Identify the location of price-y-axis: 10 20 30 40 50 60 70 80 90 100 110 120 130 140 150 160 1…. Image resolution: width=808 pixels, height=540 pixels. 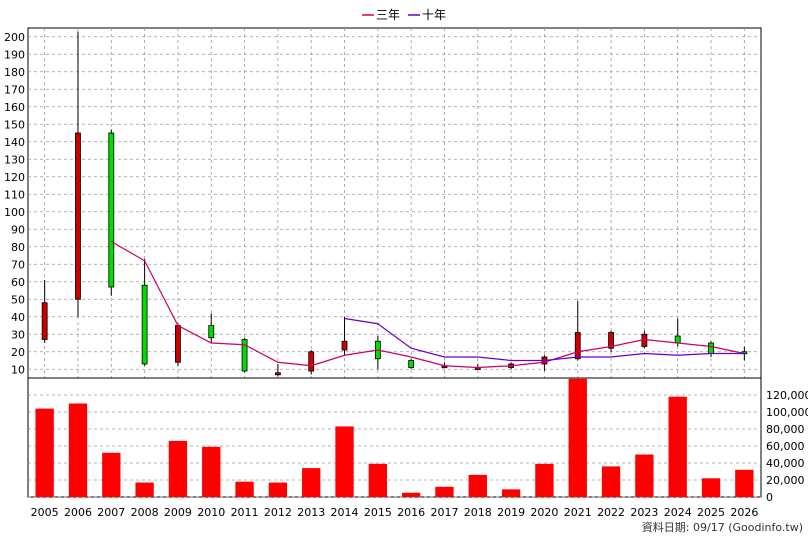
(14, 204).